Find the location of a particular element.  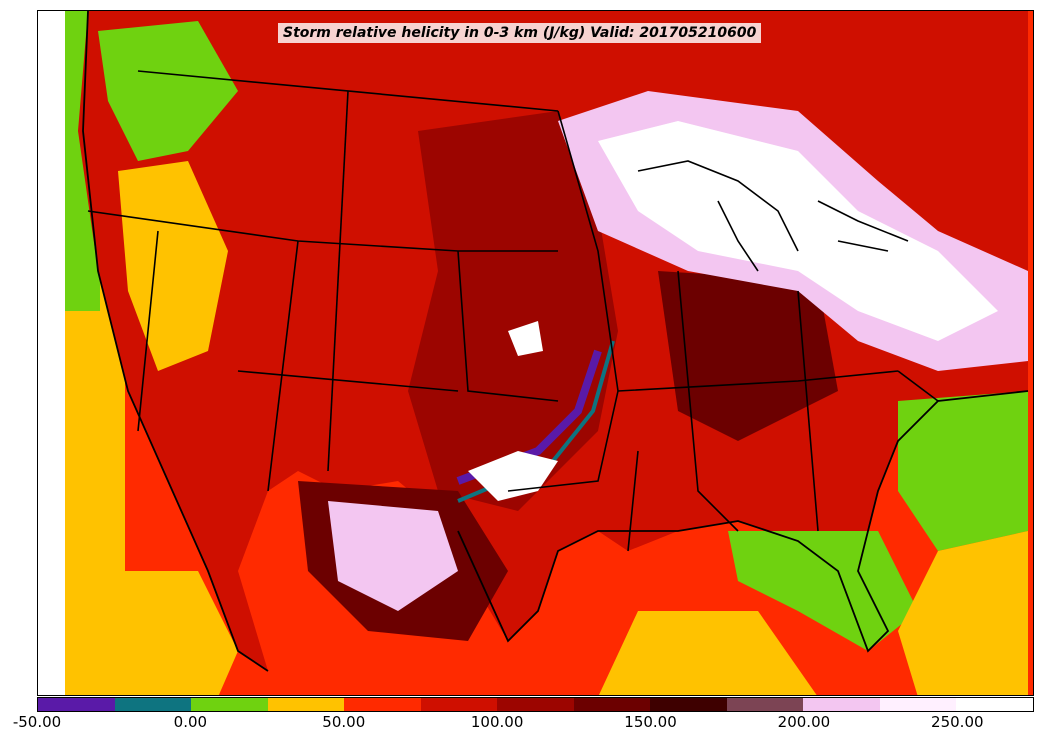

great-lakes-outline is located at coordinates (773, 216).